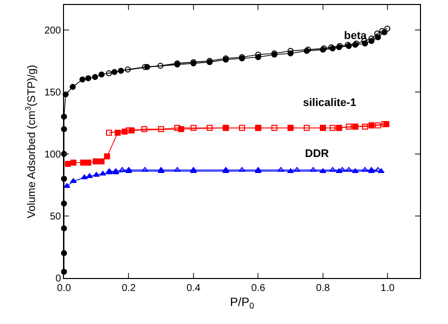  I want to click on annotation: DDR, so click(317, 154).